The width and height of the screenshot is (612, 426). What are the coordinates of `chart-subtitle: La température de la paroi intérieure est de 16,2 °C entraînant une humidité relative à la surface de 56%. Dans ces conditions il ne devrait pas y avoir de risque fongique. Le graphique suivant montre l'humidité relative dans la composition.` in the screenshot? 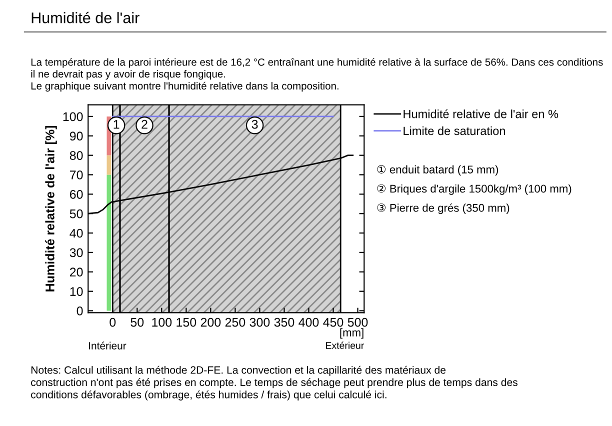 It's located at (317, 75).